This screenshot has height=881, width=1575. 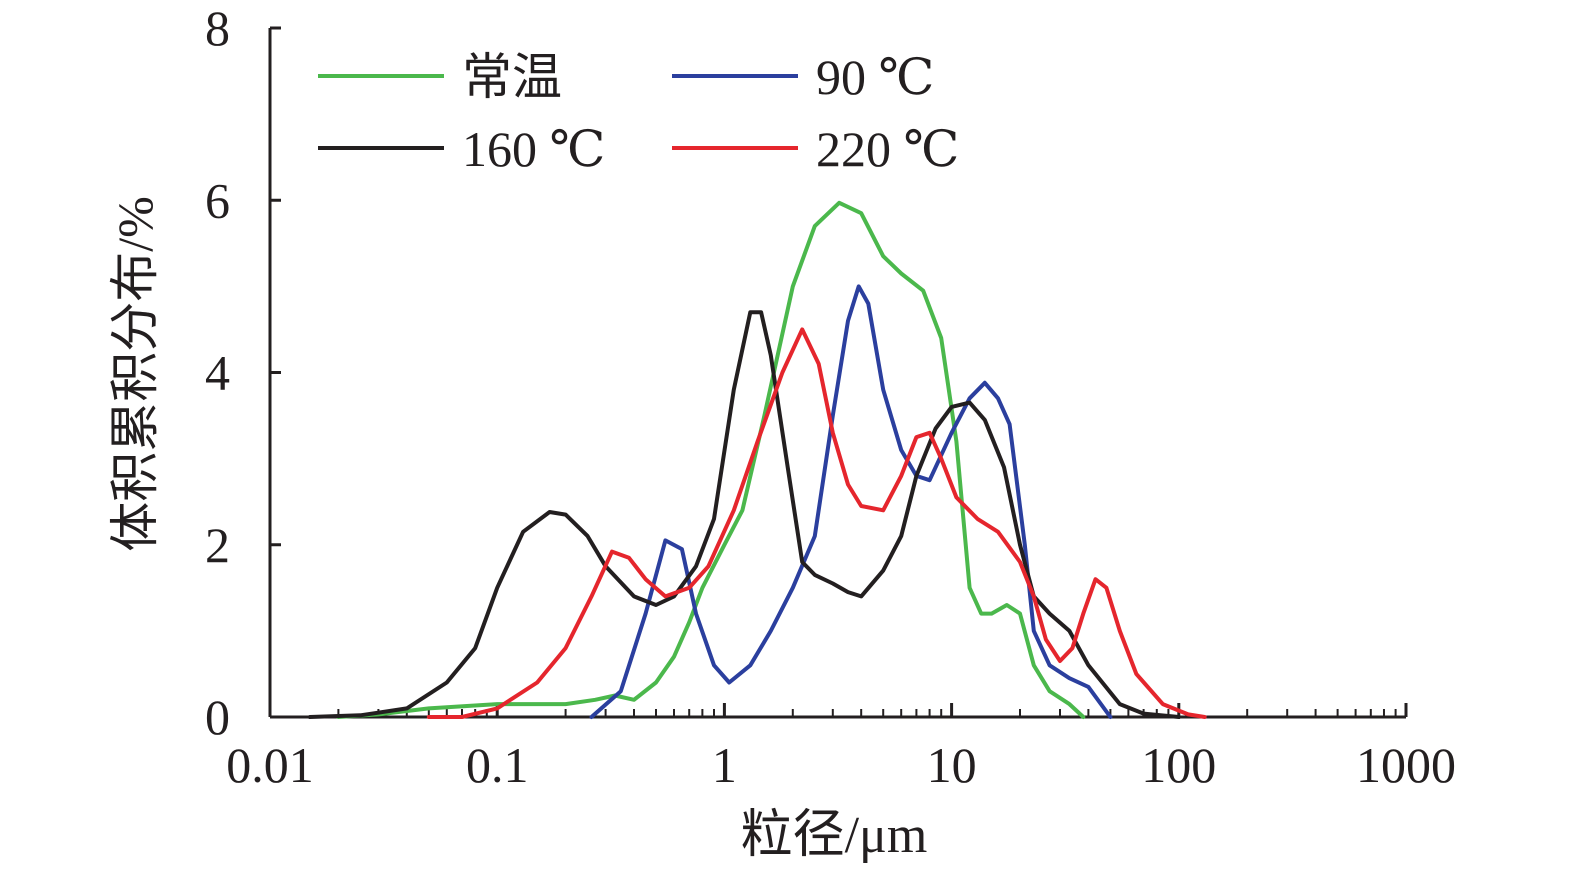 I want to click on legend-label: 常温, so click(x=512, y=77).